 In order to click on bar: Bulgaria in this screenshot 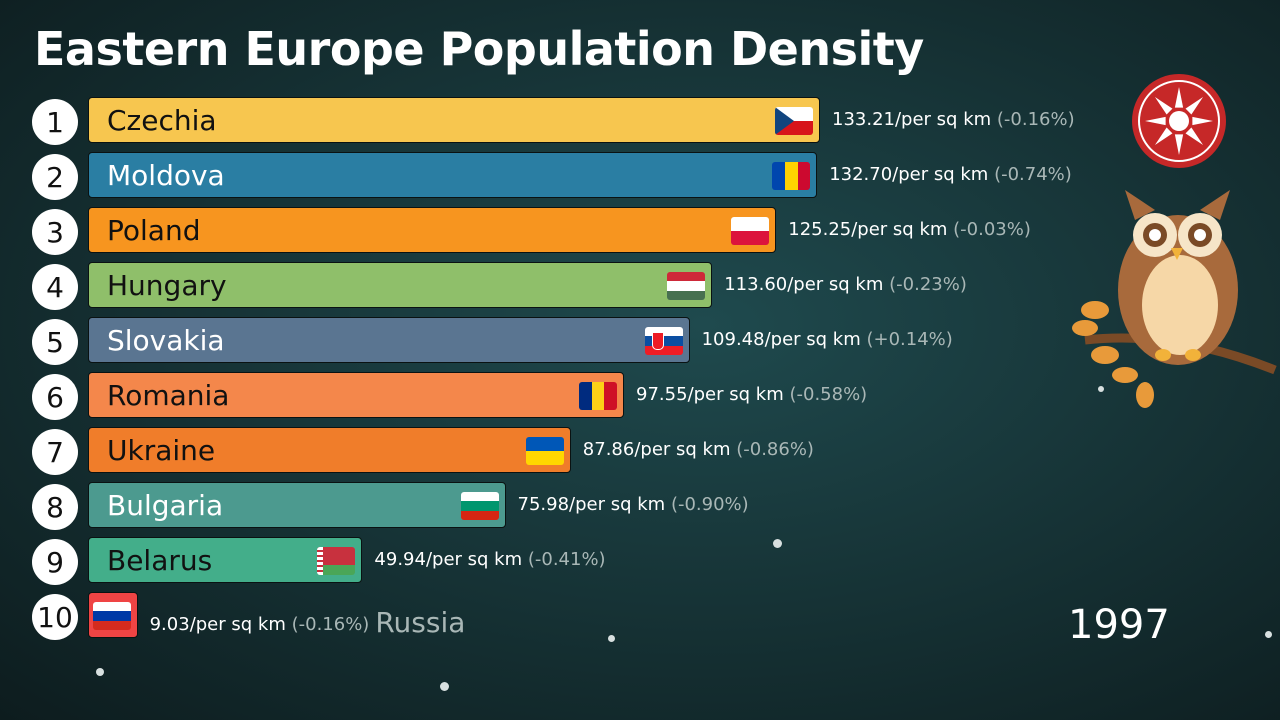, I will do `click(297, 505)`.